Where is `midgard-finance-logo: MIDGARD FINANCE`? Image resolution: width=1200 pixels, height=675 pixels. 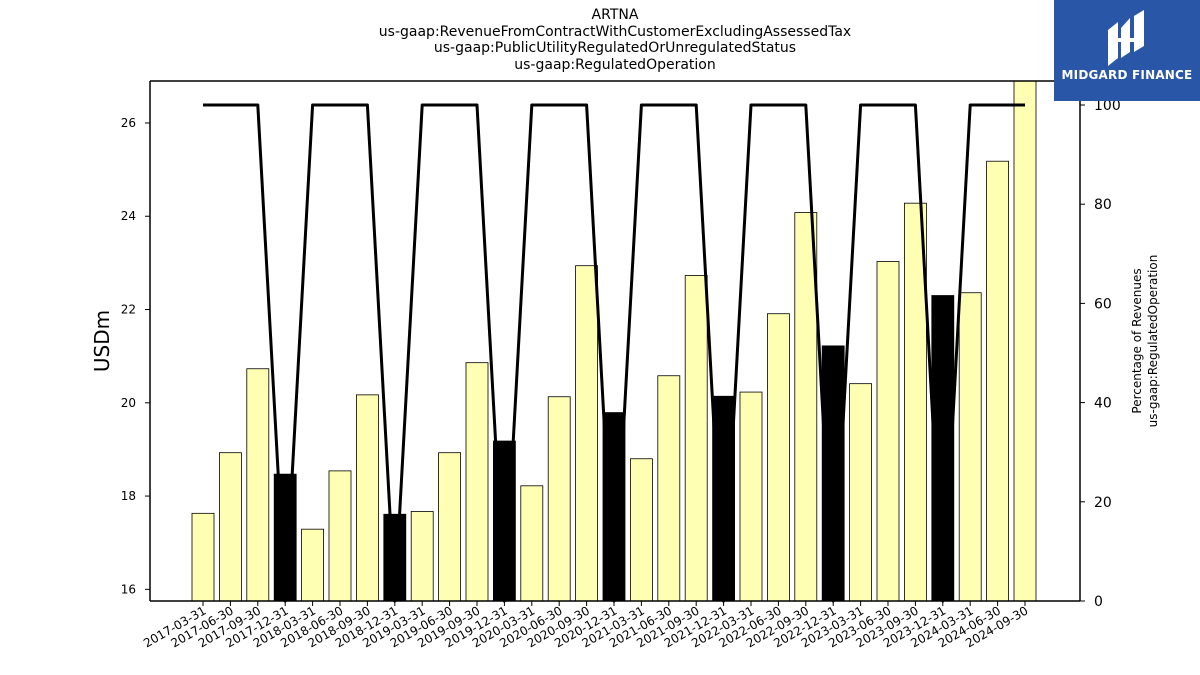
midgard-finance-logo: MIDGARD FINANCE is located at coordinates (1127, 50).